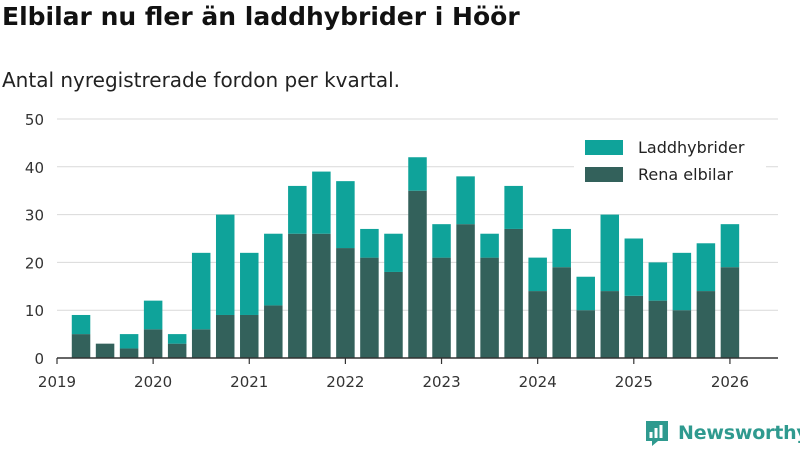 The width and height of the screenshot is (800, 450). I want to click on bar-hybrid-2022-Q3, so click(393, 252).